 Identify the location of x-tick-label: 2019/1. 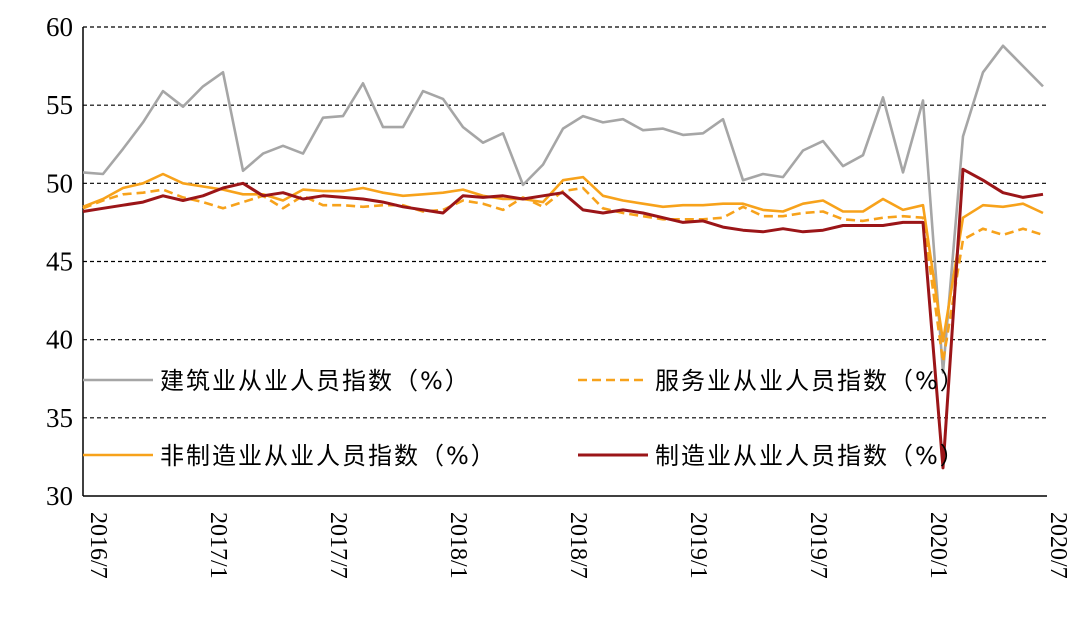
(698, 545).